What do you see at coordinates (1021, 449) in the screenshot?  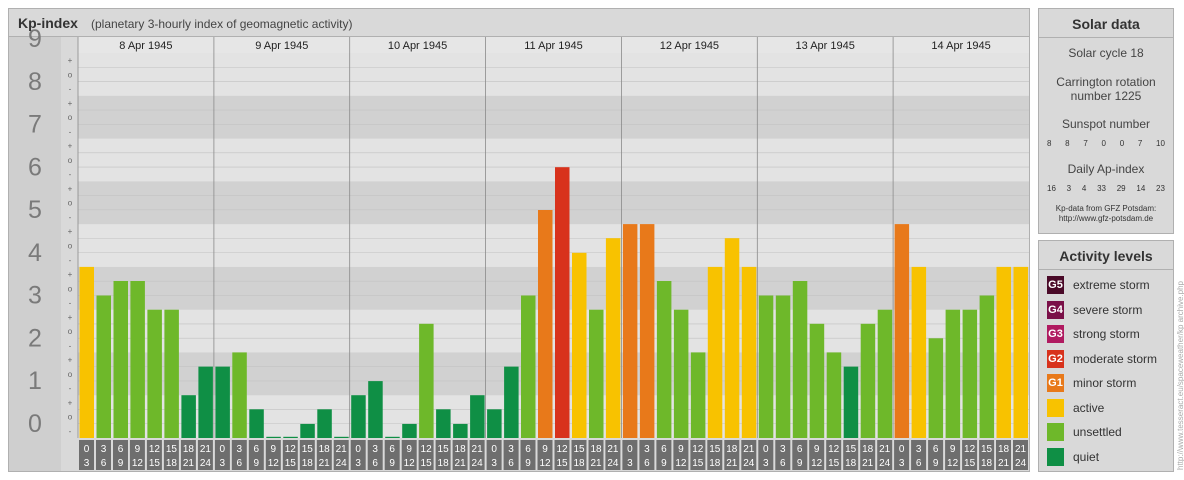 I see `interval-start-label: 21` at bounding box center [1021, 449].